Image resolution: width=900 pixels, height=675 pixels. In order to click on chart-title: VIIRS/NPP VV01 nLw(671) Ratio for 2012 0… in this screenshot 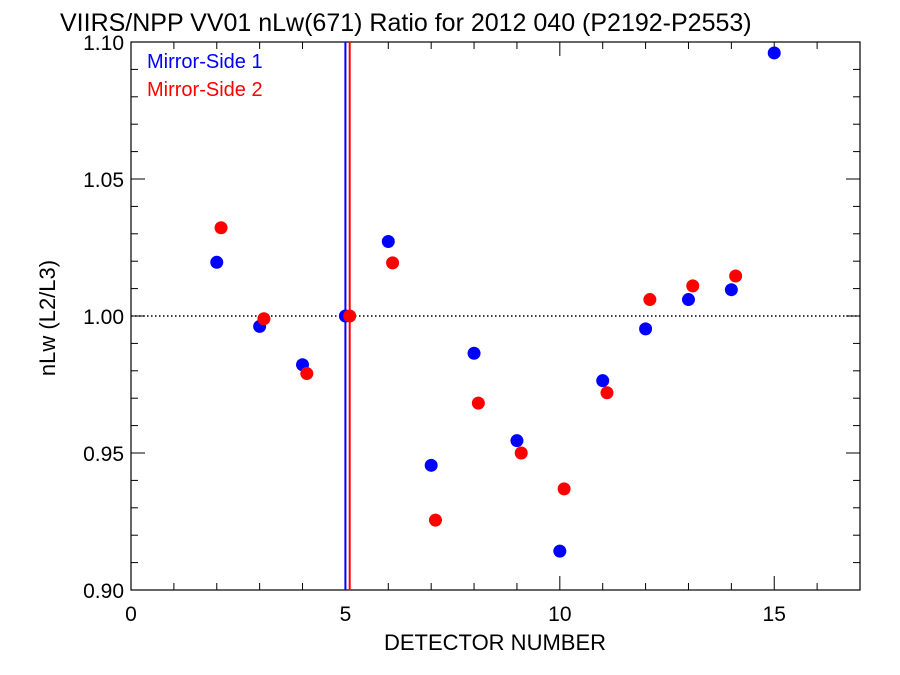, I will do `click(406, 23)`.